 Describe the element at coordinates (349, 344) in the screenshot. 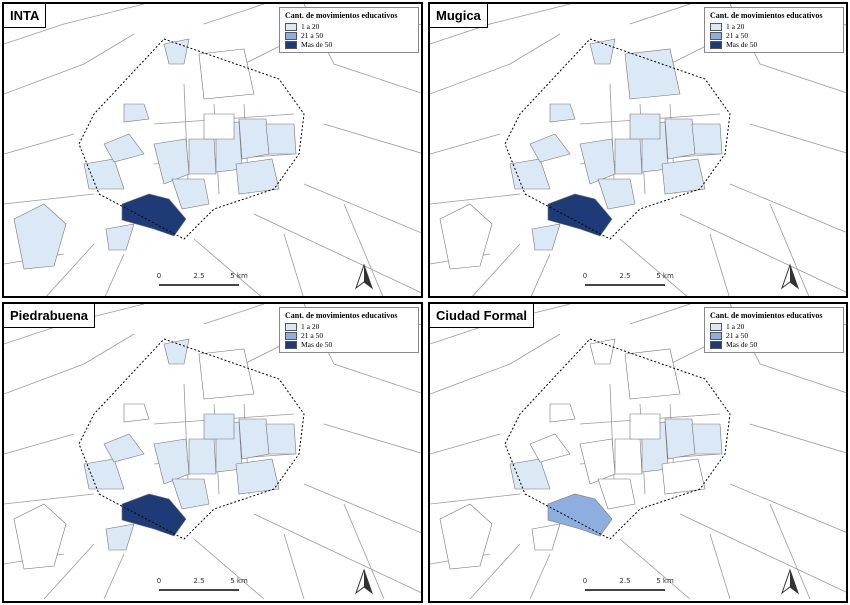

I see `legend-item: Mas de 50` at that location.